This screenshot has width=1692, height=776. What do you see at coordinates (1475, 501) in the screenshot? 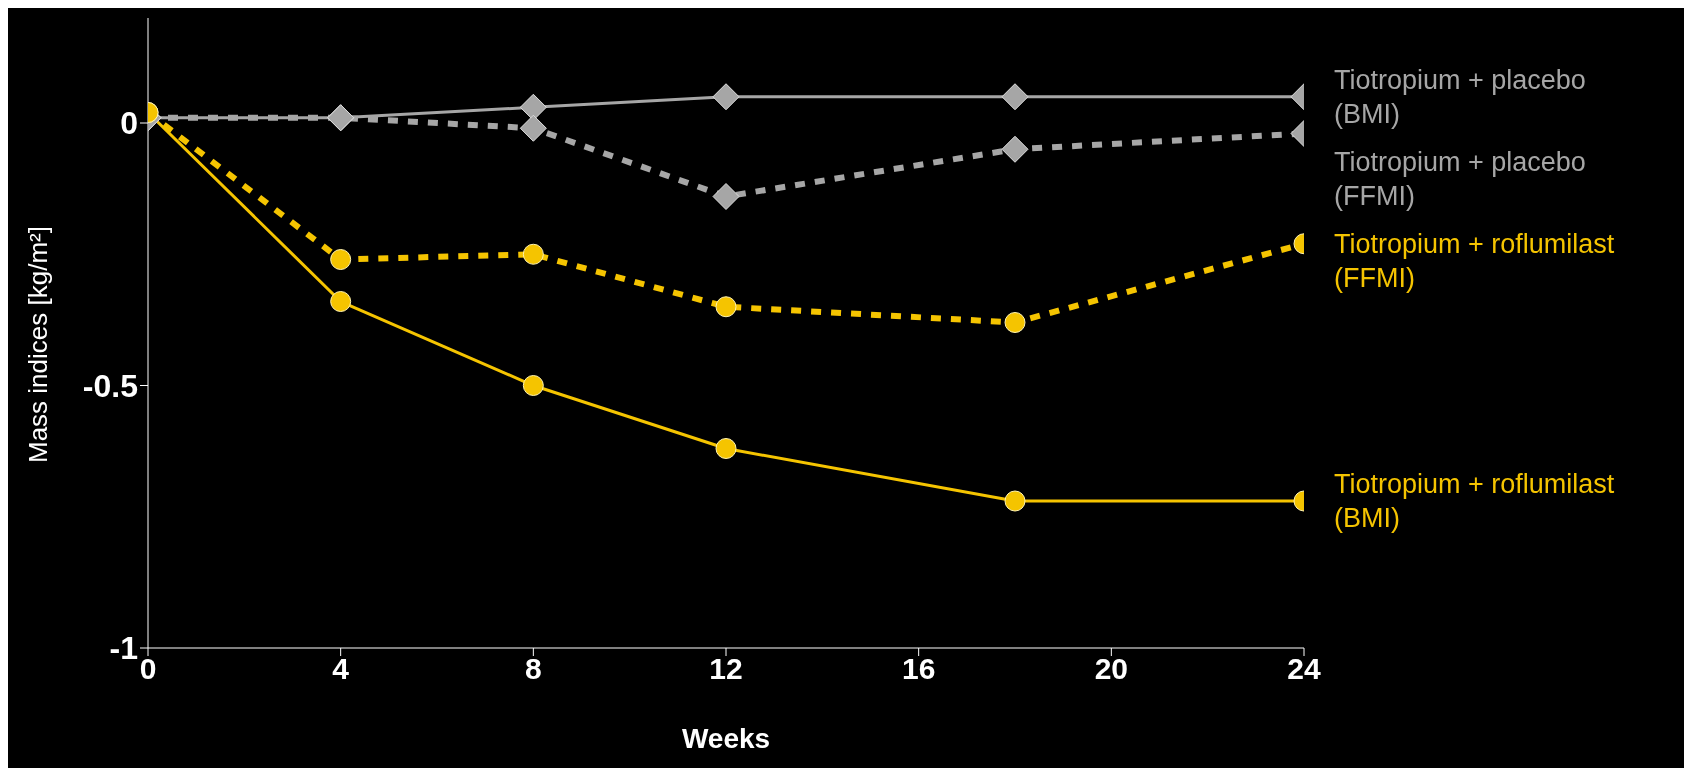
I see `series-label: Tiotropium + roflumilast (BMI)` at bounding box center [1475, 501].